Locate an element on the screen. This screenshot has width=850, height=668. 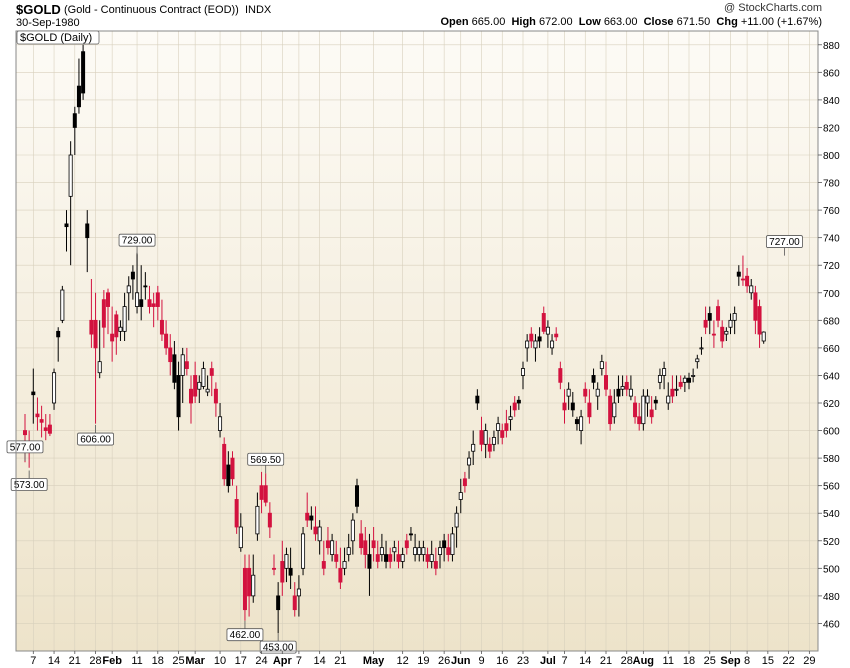
x-tick-label: 9 is located at coordinates (481, 661).